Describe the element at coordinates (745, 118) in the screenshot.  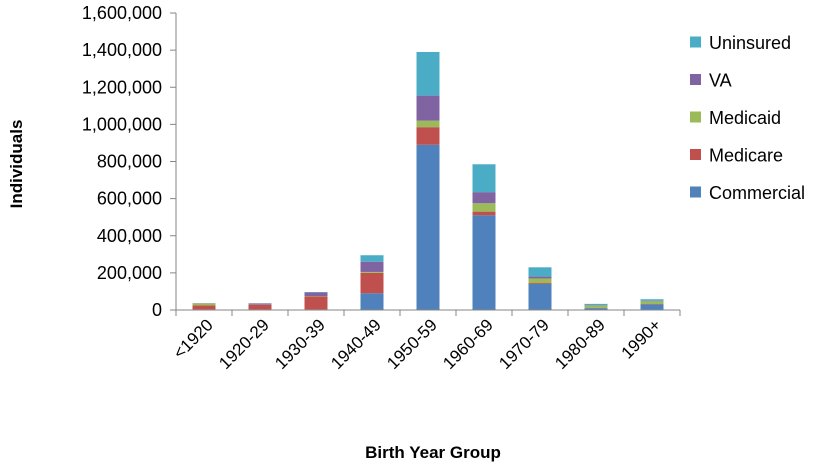
I see `legend-label-medicaid: Medicaid` at that location.